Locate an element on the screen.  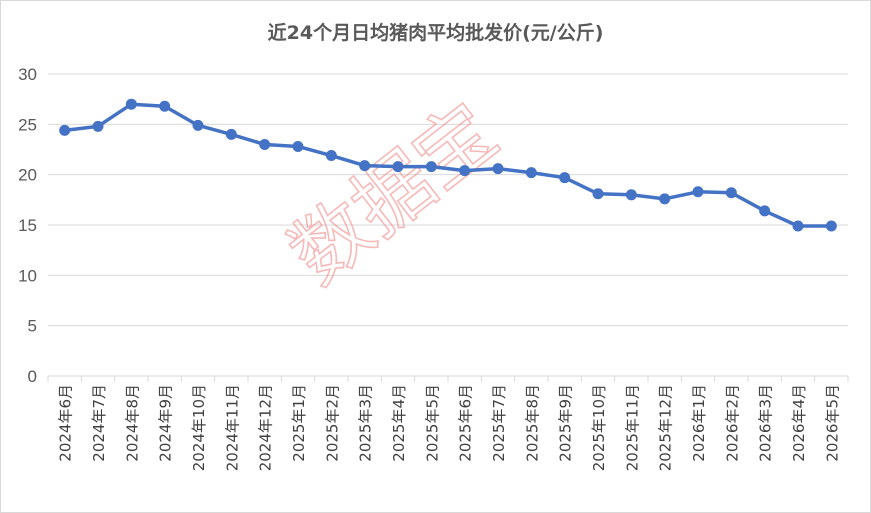
x-tick-label: 2024年7月 is located at coordinates (99, 423).